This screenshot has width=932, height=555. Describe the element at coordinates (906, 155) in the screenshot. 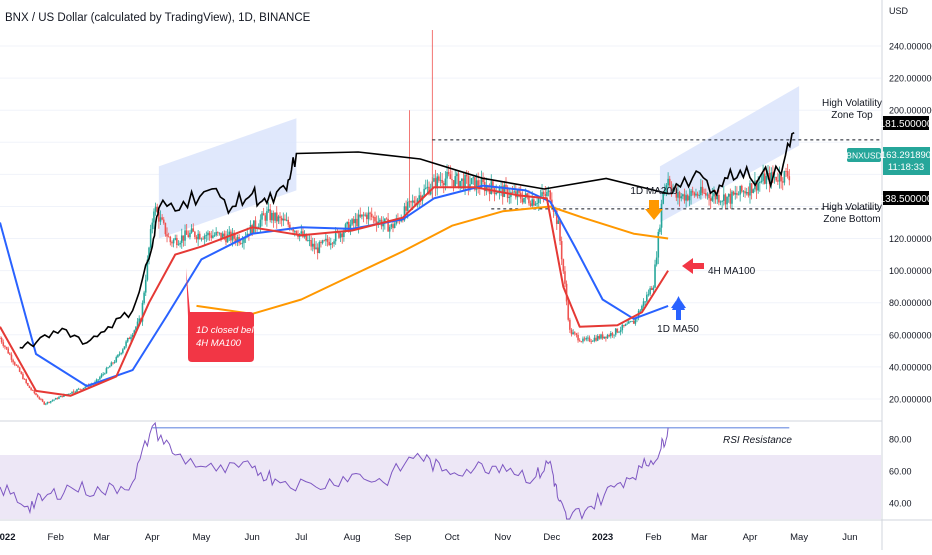

I see `current-price: 163.291890` at that location.